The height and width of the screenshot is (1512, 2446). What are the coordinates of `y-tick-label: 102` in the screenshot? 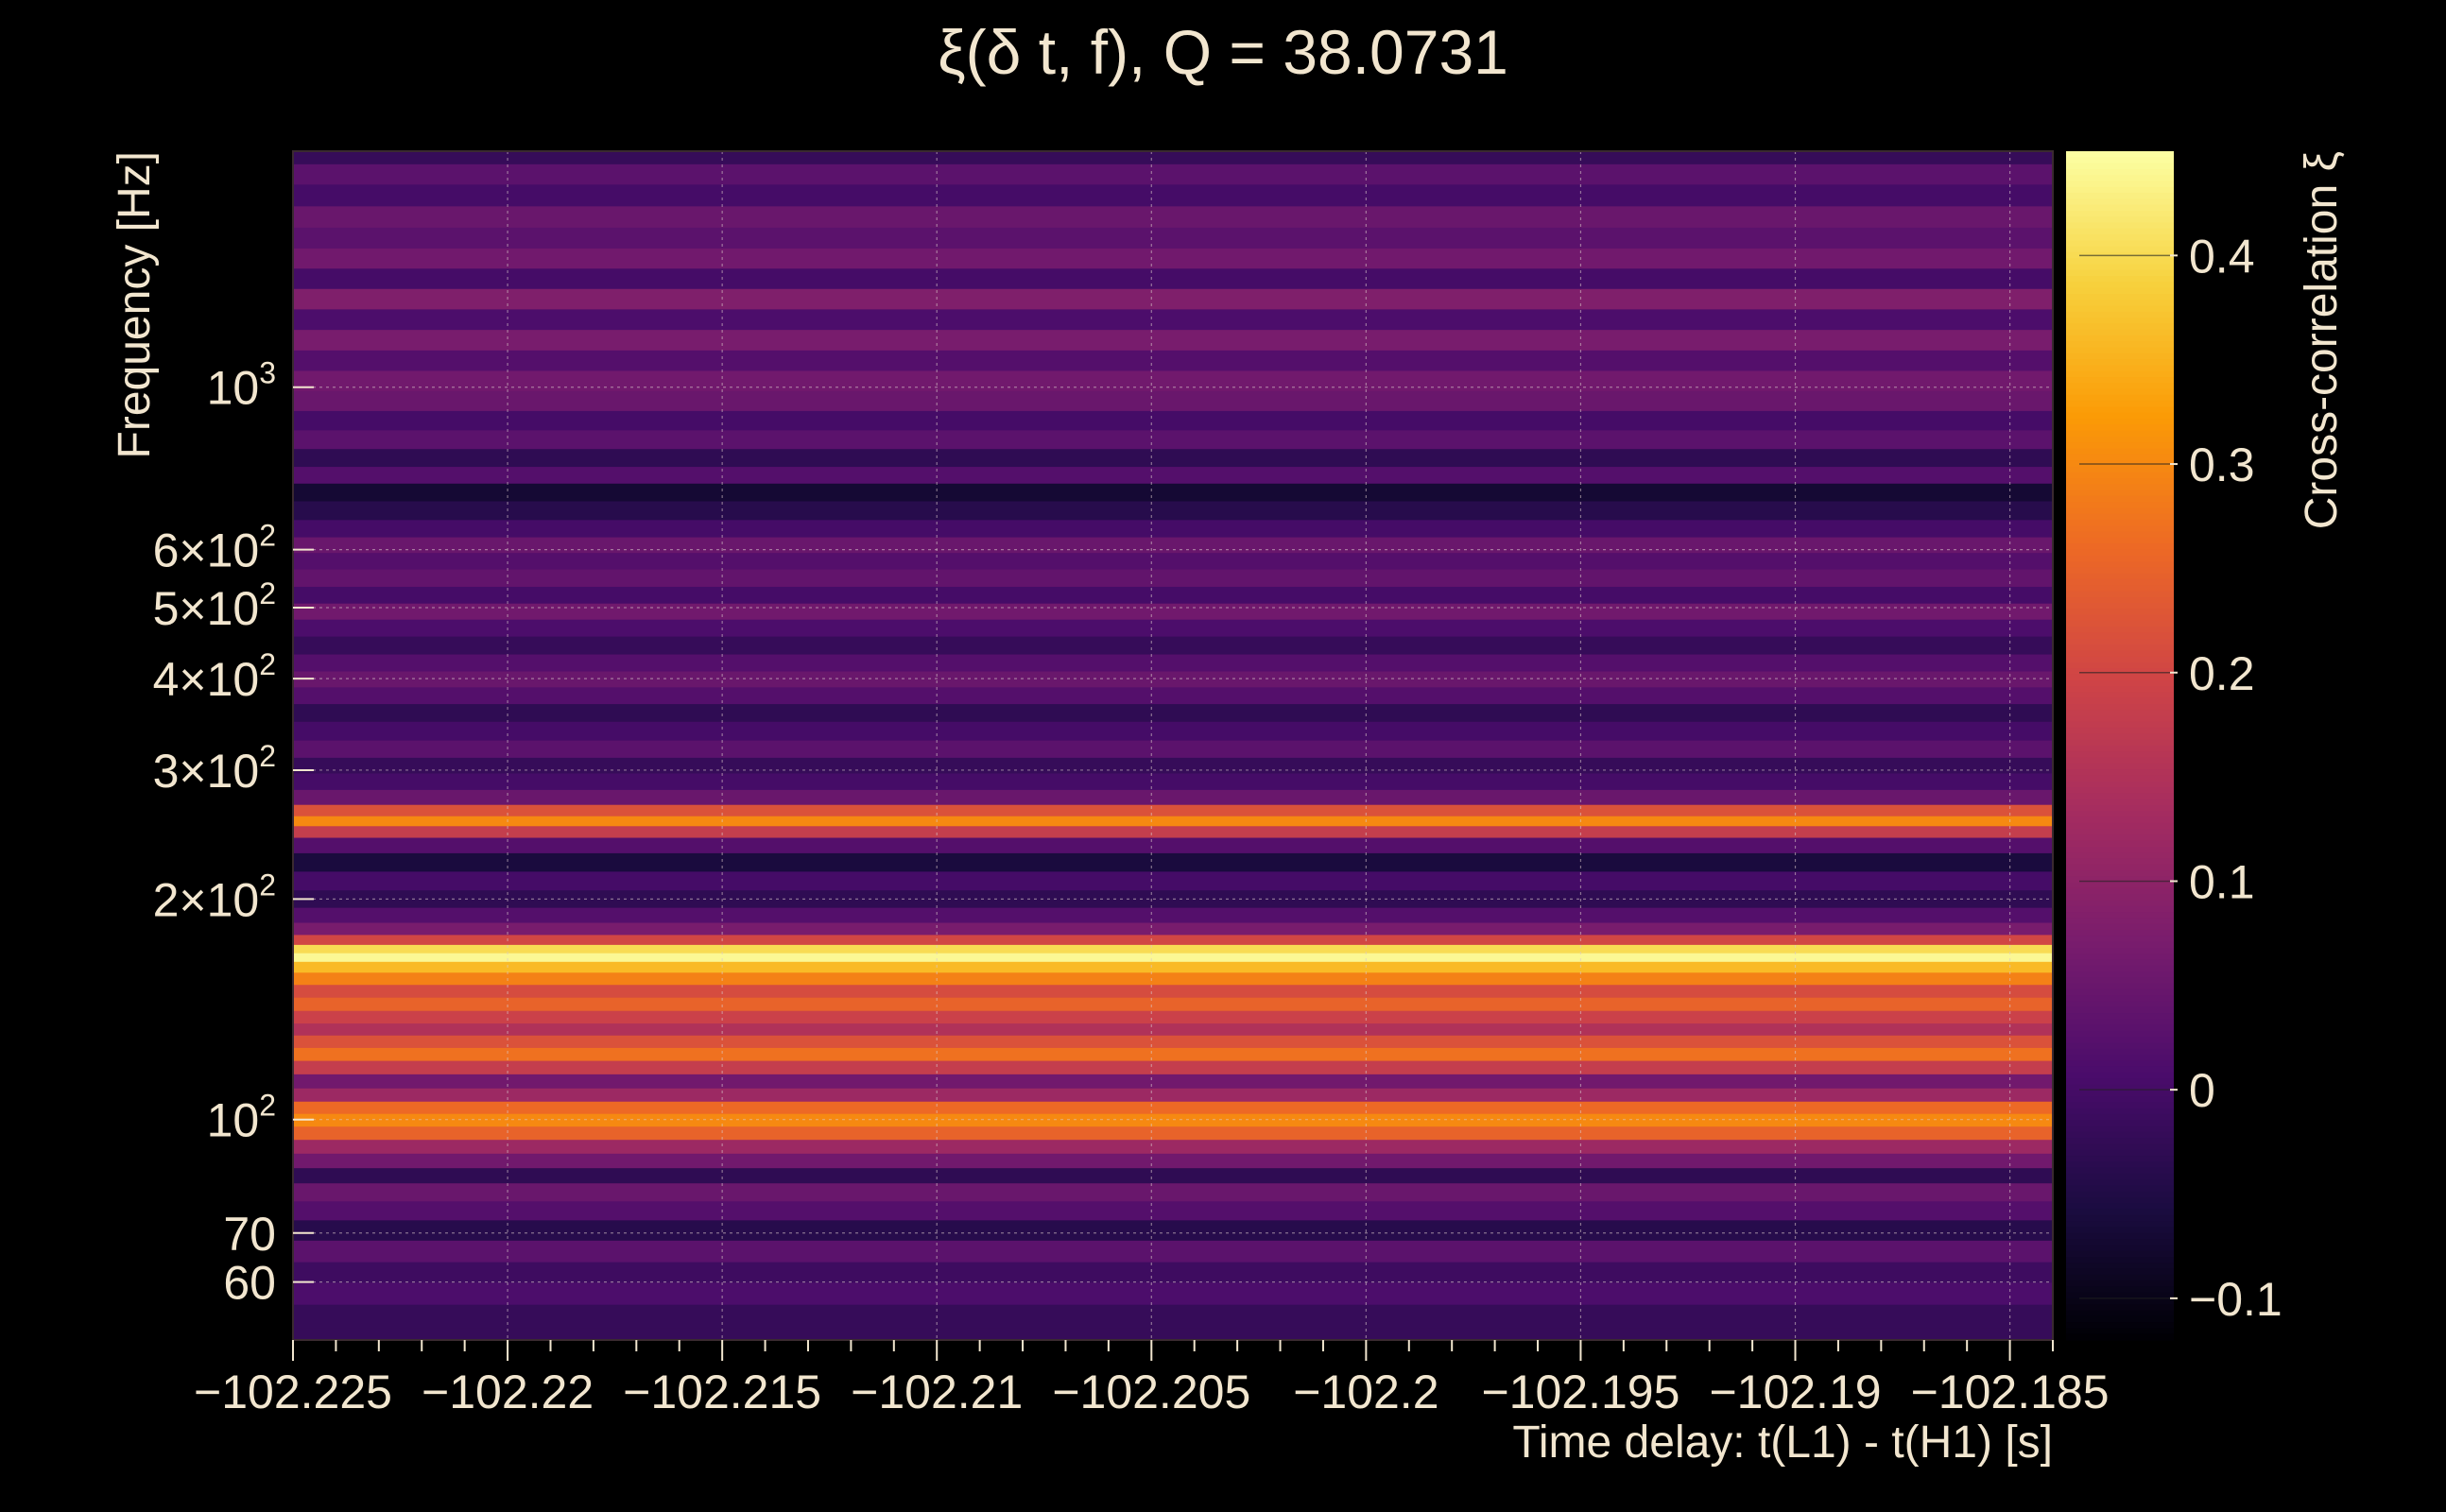 It's located at (241, 1118).